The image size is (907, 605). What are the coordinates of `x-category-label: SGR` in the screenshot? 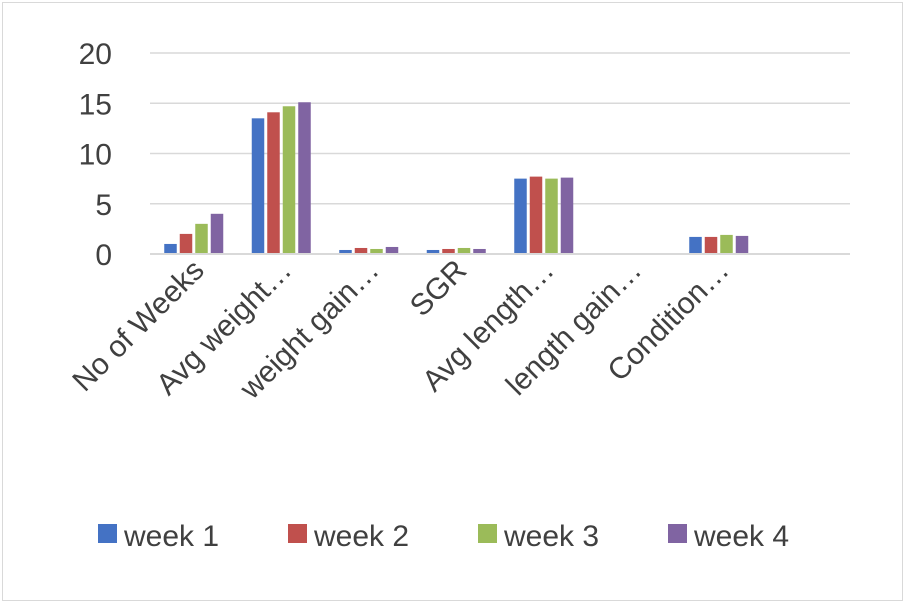 It's located at (438, 288).